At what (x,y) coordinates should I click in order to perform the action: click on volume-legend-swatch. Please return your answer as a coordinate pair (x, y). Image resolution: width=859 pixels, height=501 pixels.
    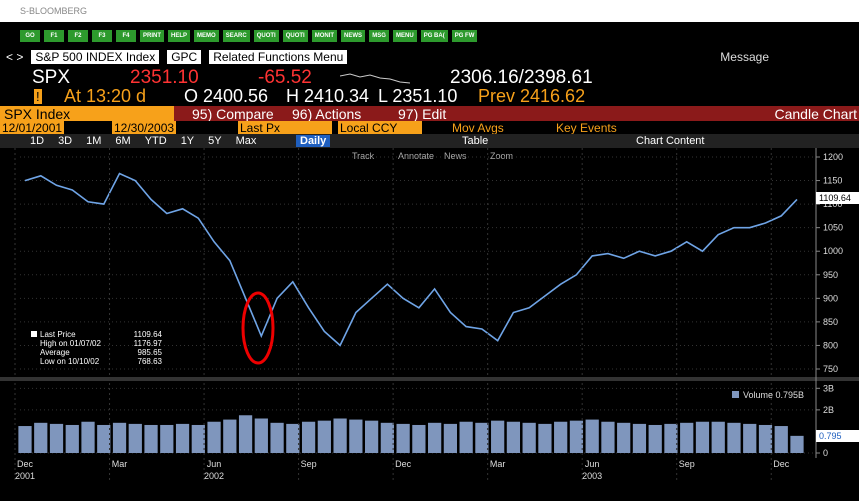
    Looking at the image, I should click on (735, 394).